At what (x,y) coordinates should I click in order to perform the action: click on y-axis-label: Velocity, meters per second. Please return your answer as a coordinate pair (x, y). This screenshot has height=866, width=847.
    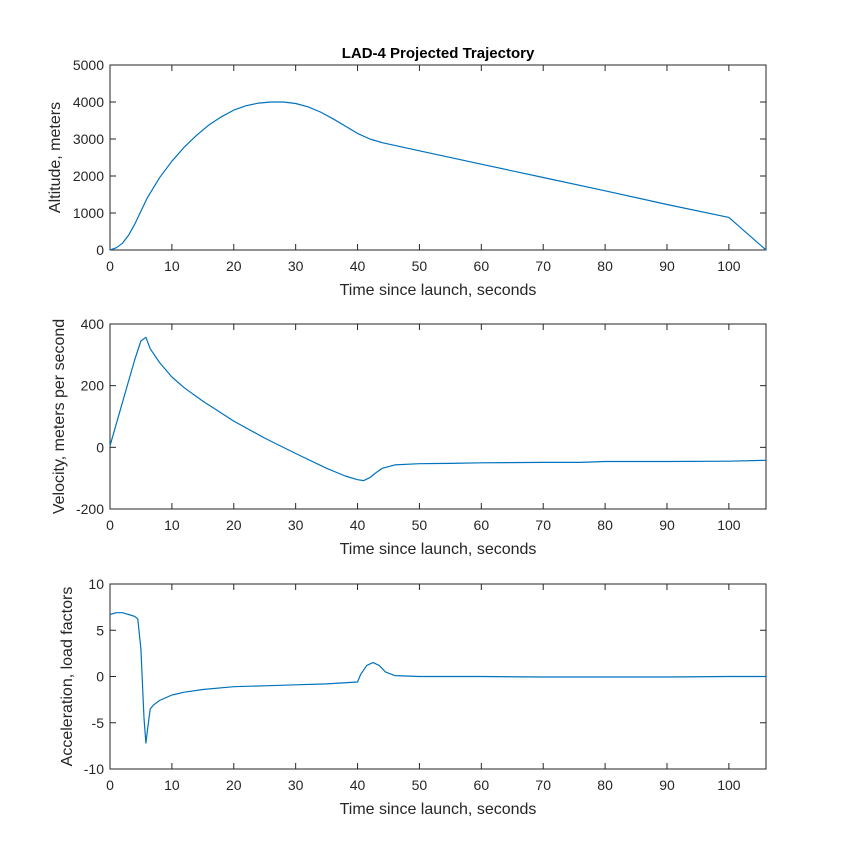
    Looking at the image, I should click on (59, 416).